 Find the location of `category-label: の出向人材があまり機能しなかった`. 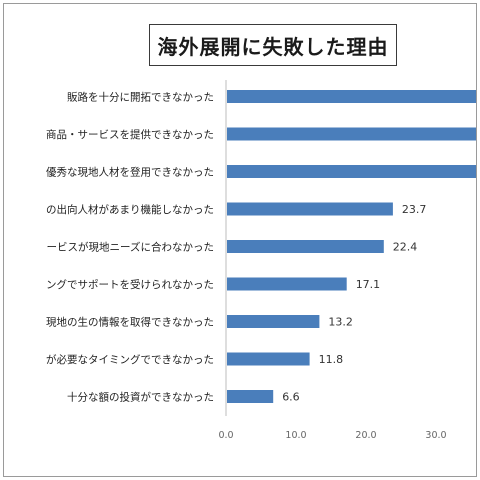

category-label: の出向人材があまり機能しなかった is located at coordinates (130, 209).